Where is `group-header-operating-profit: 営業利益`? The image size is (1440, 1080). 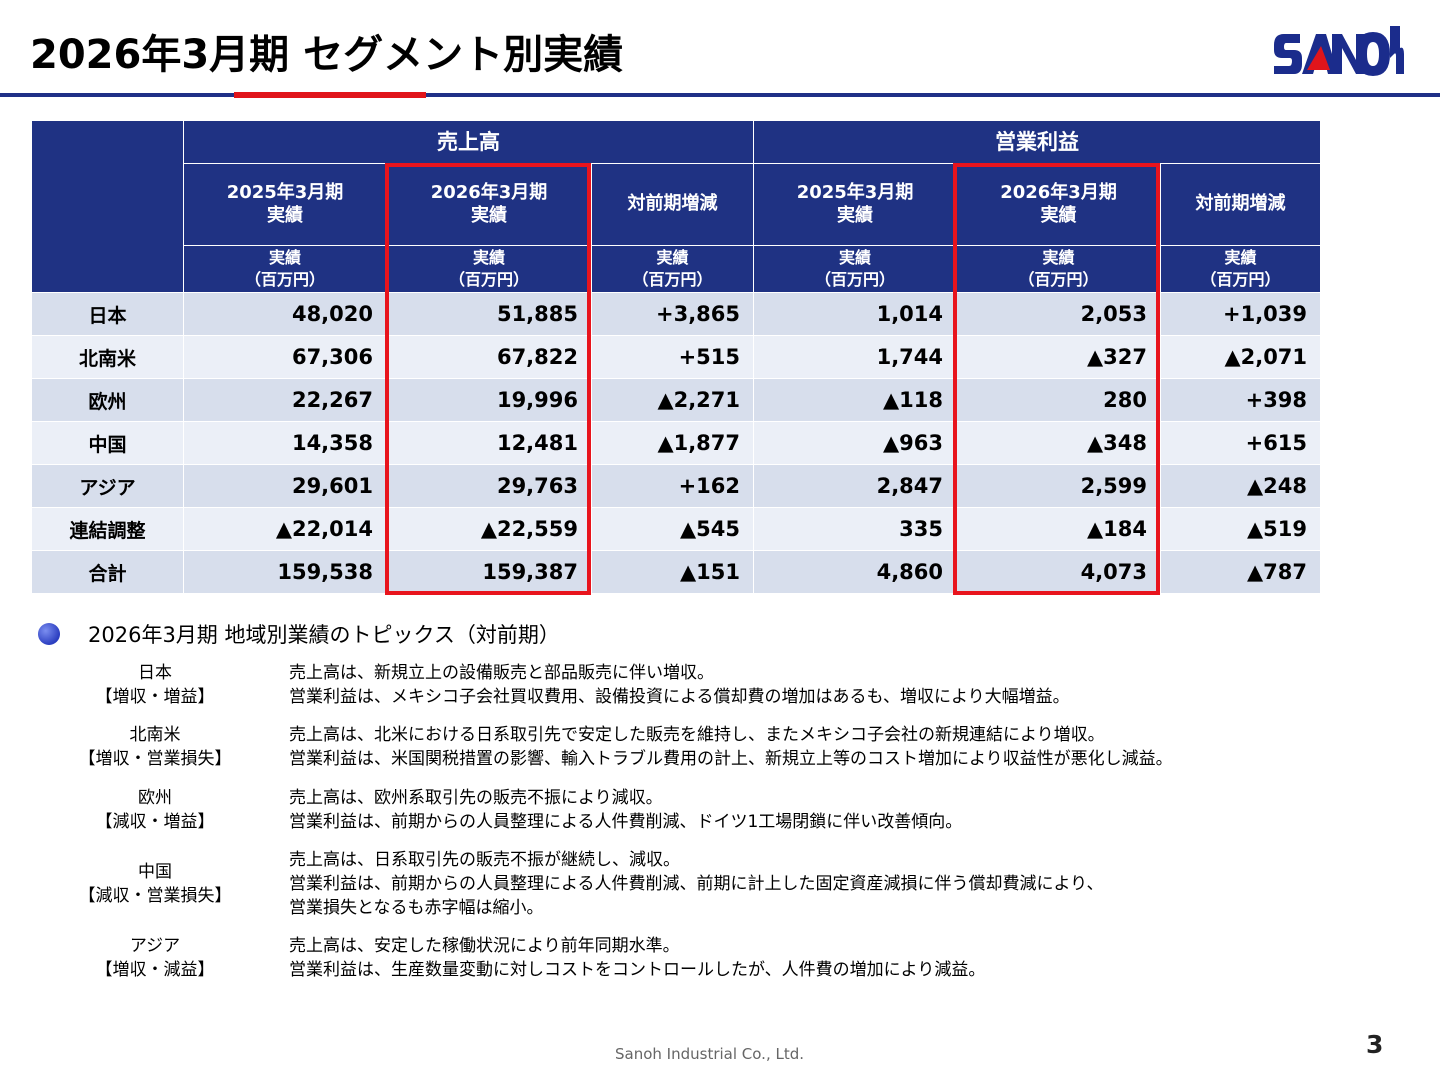
group-header-operating-profit: 営業利益 is located at coordinates (1037, 142).